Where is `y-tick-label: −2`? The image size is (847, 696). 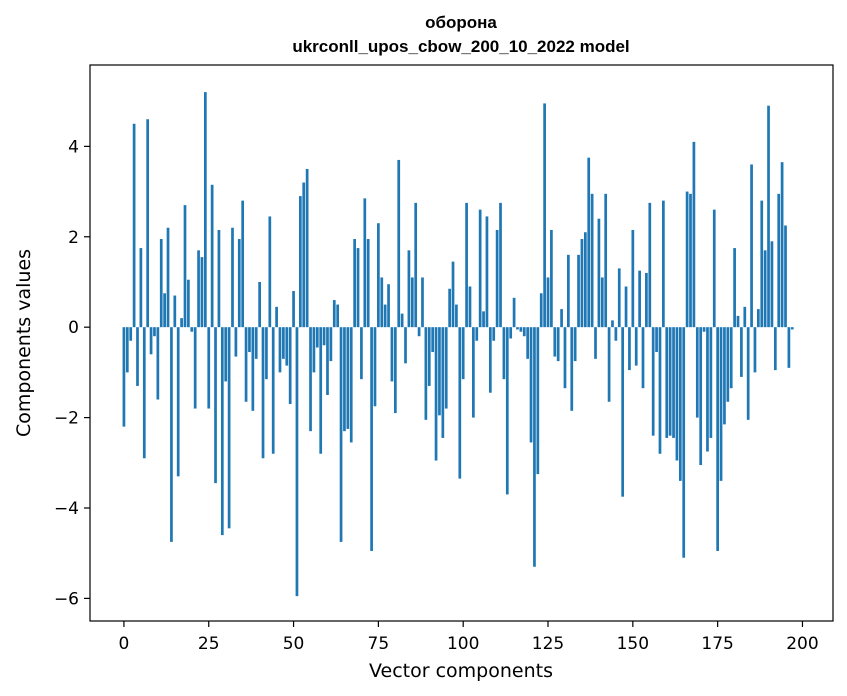 y-tick-label: −2 is located at coordinates (66, 419).